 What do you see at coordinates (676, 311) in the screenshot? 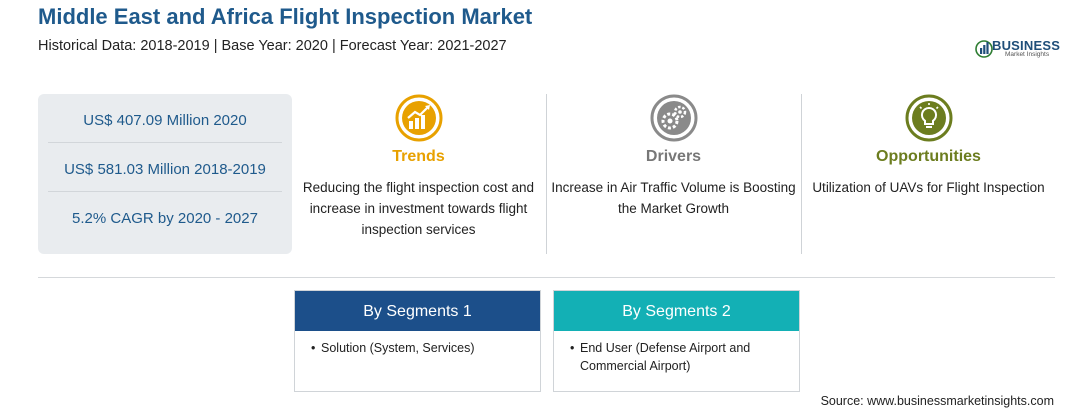
I see `segment-2-title: By Segments 2` at bounding box center [676, 311].